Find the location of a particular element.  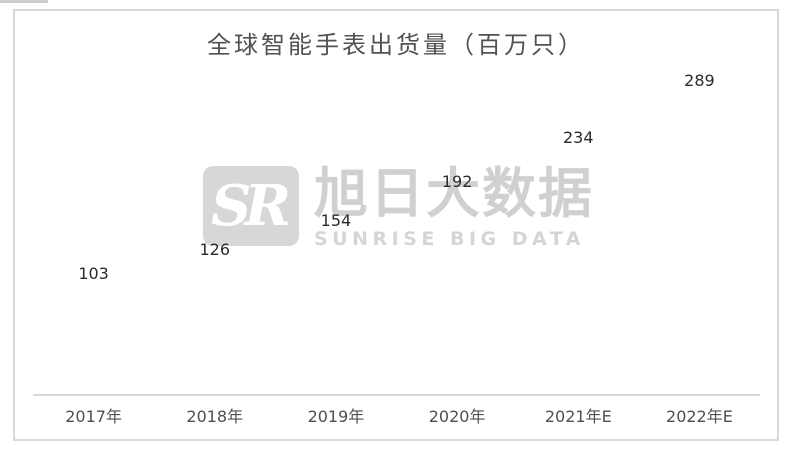

bar-value-label: 289 is located at coordinates (699, 80).